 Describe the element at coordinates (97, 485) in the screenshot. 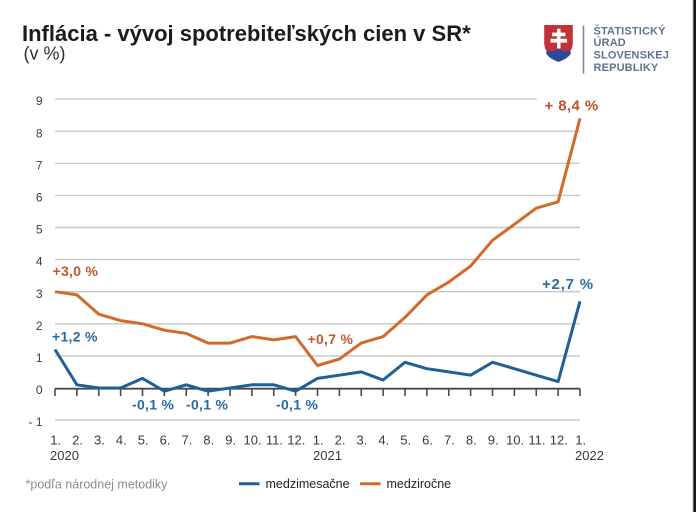

I see `svg-text: *podľa národnej metodiky` at that location.